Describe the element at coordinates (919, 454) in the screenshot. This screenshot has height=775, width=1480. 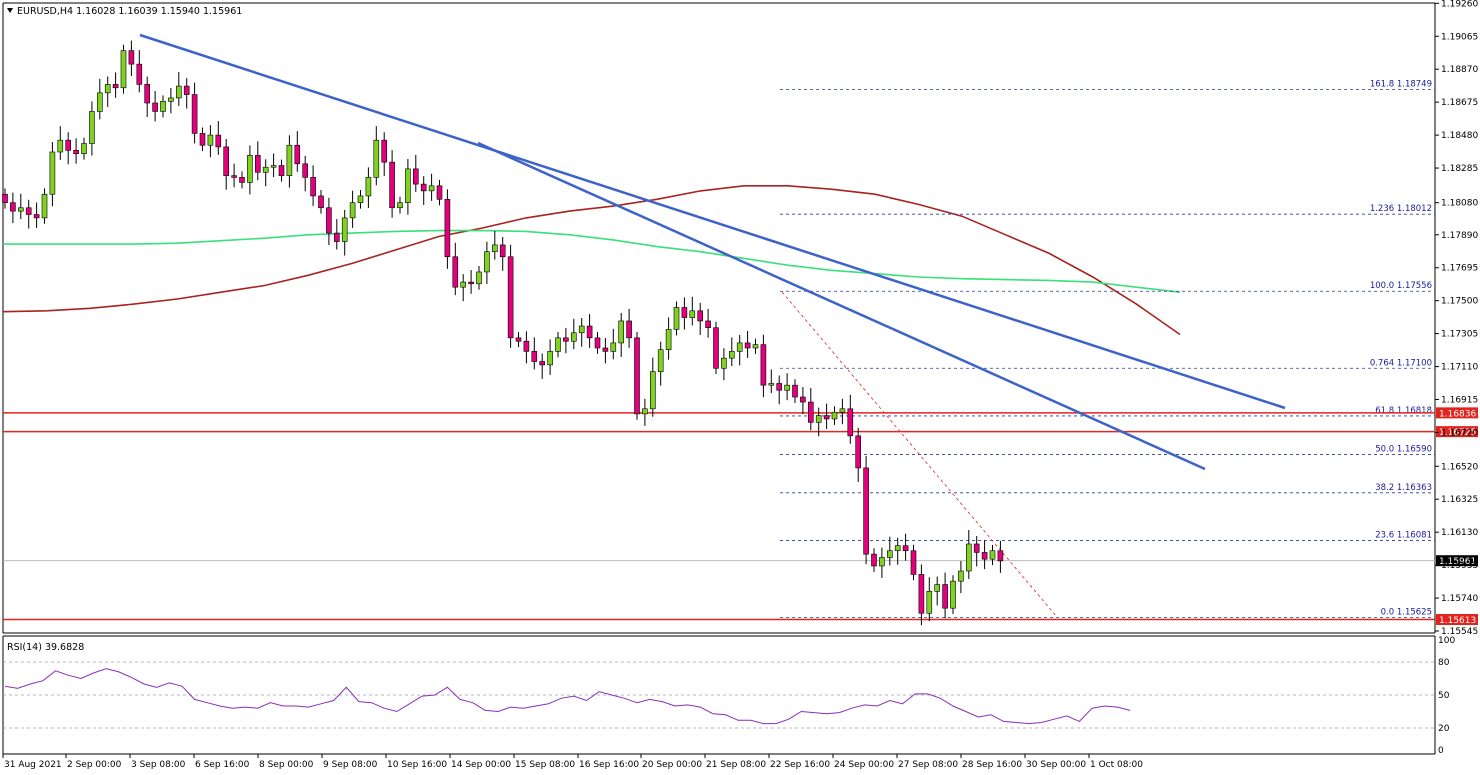
I see `fib-swing-line` at that location.